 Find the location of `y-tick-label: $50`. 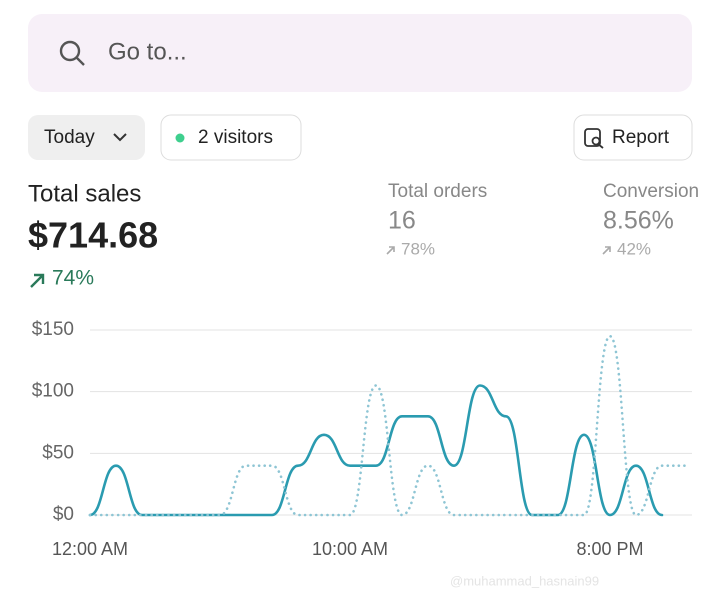

y-tick-label: $50 is located at coordinates (58, 452).